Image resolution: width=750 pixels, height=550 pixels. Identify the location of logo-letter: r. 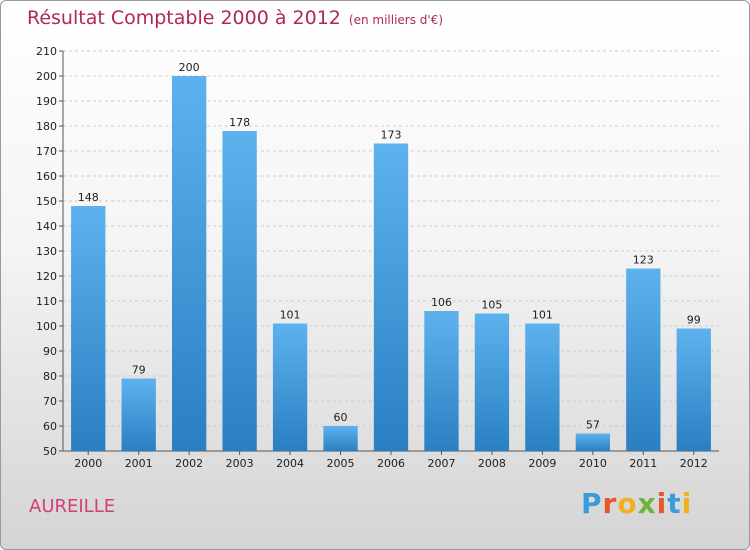
(610, 503).